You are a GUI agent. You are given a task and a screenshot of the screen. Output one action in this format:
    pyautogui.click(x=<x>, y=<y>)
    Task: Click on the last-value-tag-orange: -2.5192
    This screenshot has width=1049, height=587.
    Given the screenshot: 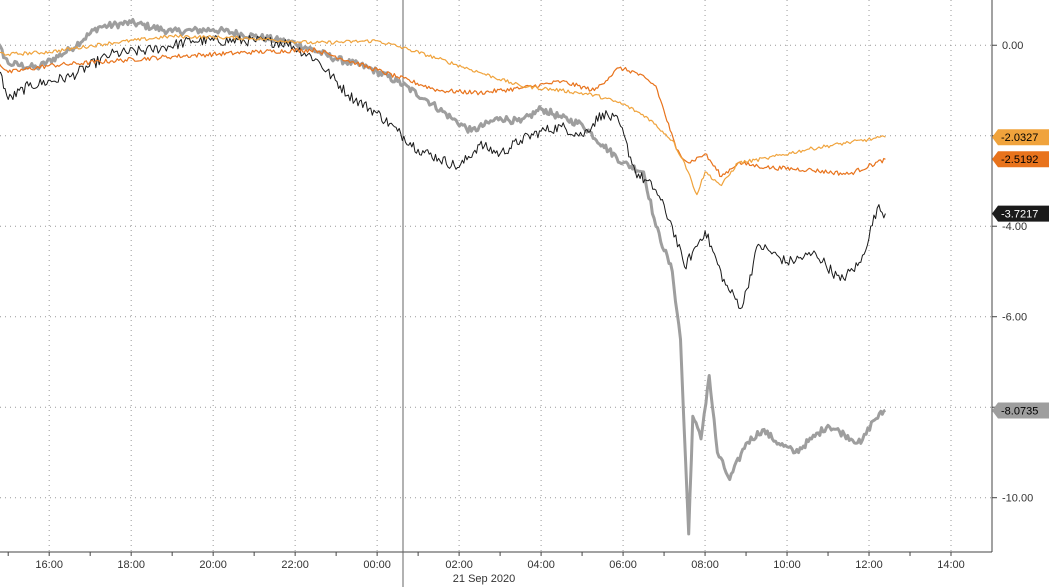 What is the action you would take?
    pyautogui.click(x=1020, y=159)
    